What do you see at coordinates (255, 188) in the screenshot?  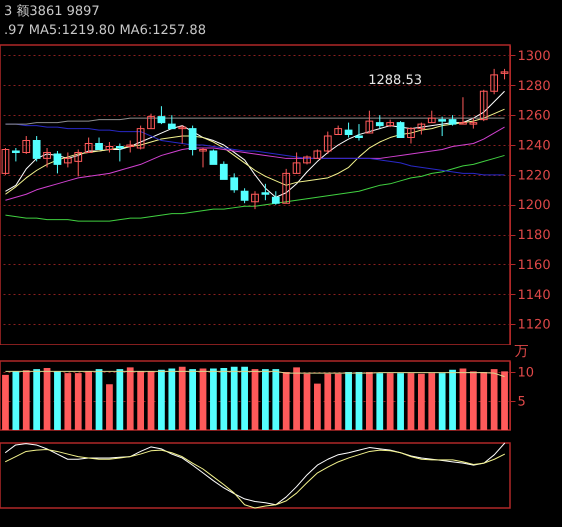 I see `line-series` at bounding box center [255, 188].